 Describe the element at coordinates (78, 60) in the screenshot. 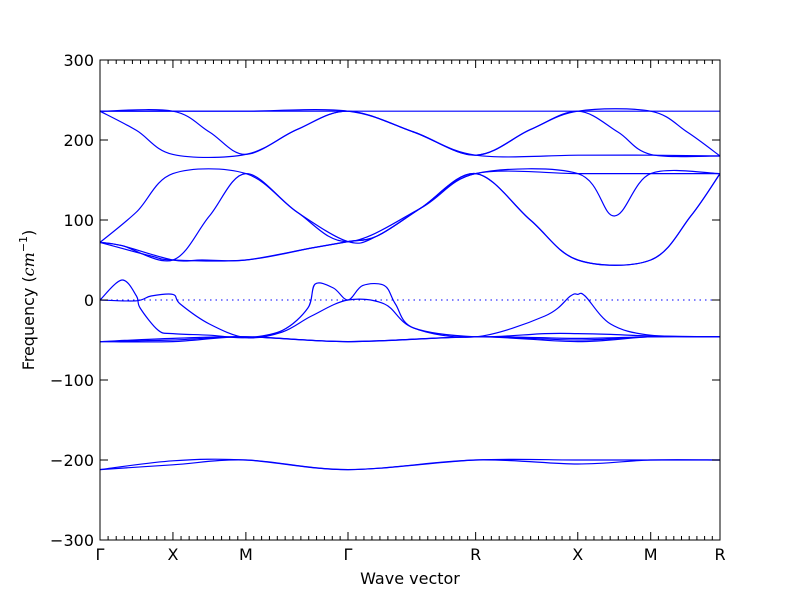

I see `y-tick-label: 300` at that location.